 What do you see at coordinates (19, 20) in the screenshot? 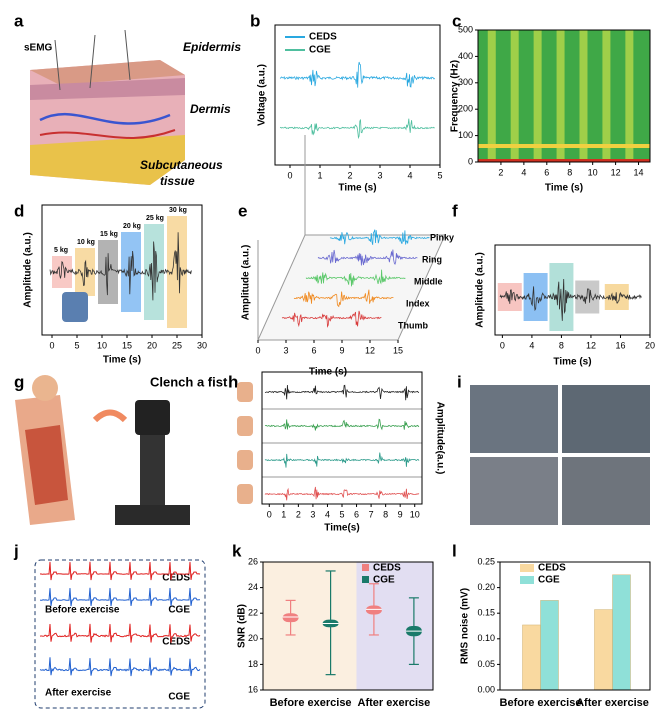
I see `panel-label: a` at bounding box center [19, 20].